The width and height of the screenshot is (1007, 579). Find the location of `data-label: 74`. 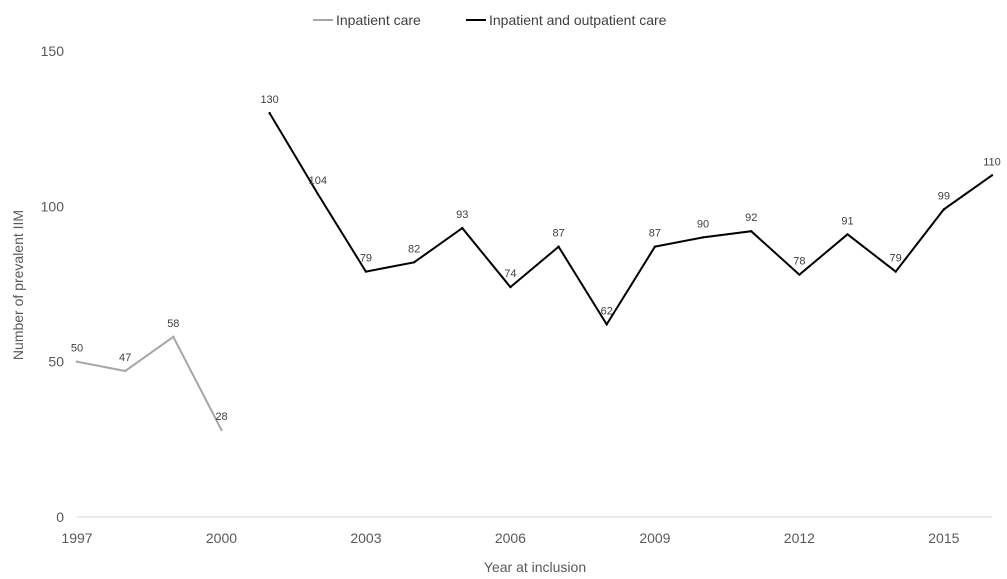

data-label: 74 is located at coordinates (510, 274).